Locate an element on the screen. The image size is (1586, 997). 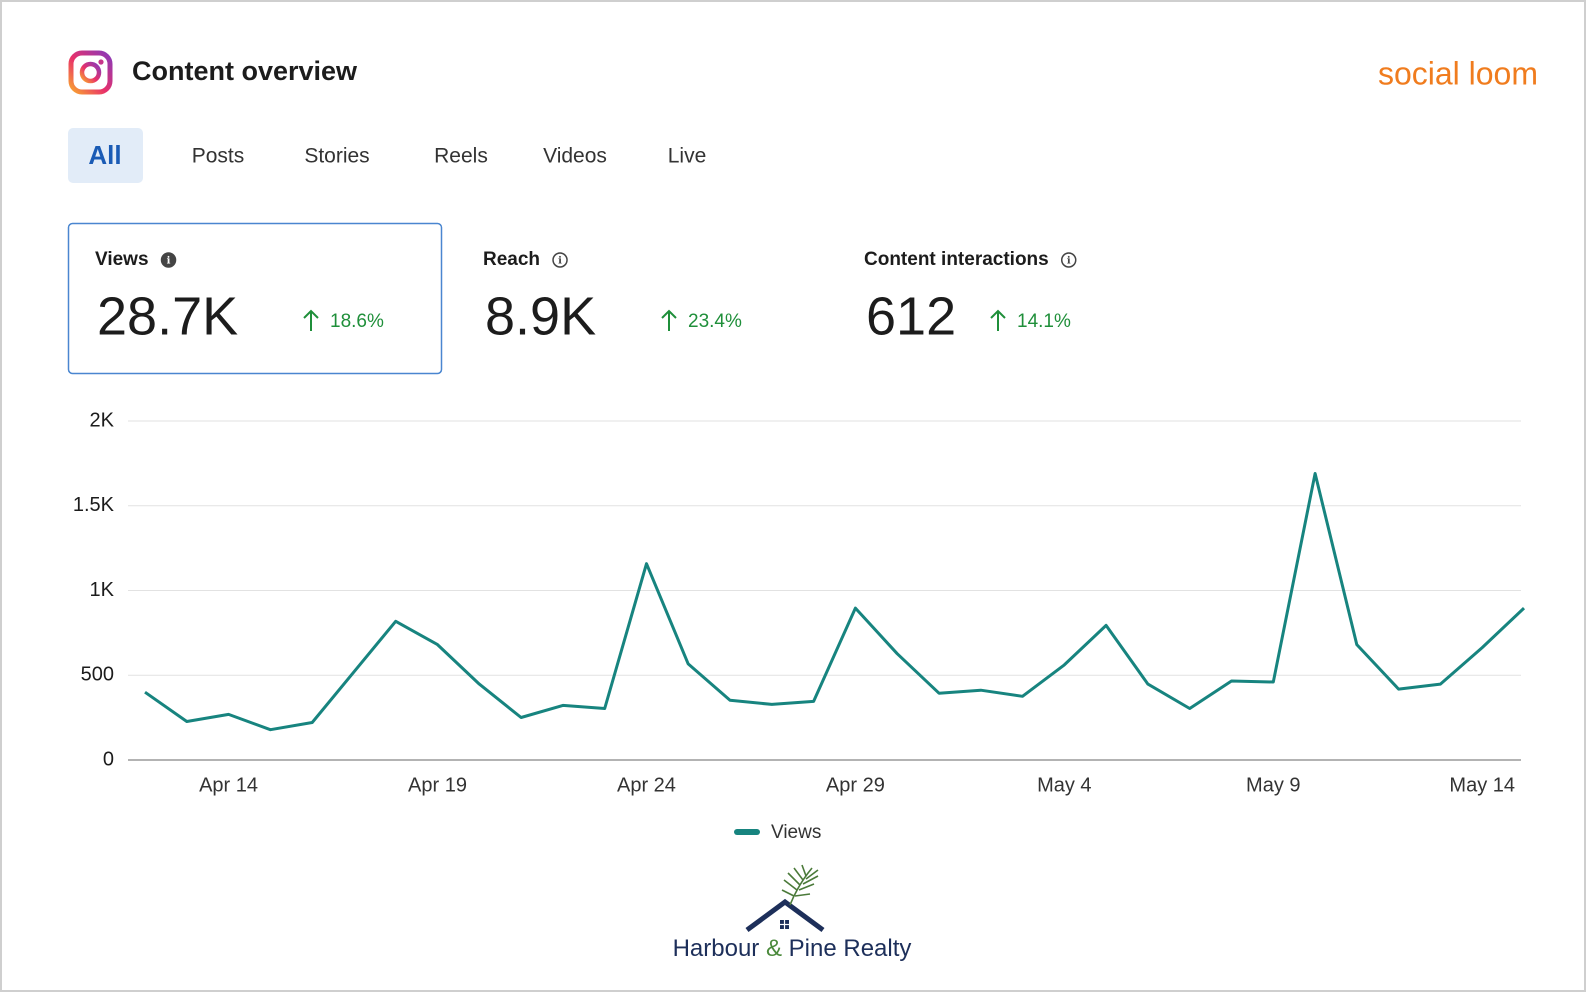
tab-active-bg is located at coordinates (105, 155).